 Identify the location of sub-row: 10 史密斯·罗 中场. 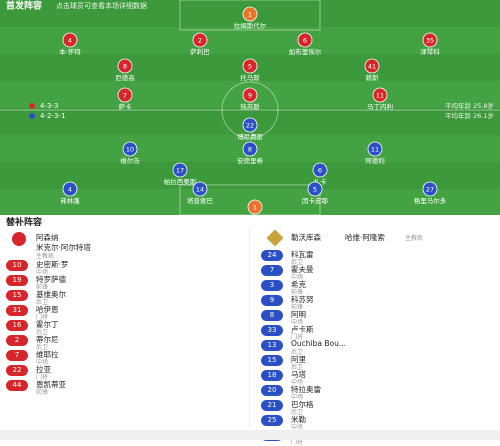
(122, 267).